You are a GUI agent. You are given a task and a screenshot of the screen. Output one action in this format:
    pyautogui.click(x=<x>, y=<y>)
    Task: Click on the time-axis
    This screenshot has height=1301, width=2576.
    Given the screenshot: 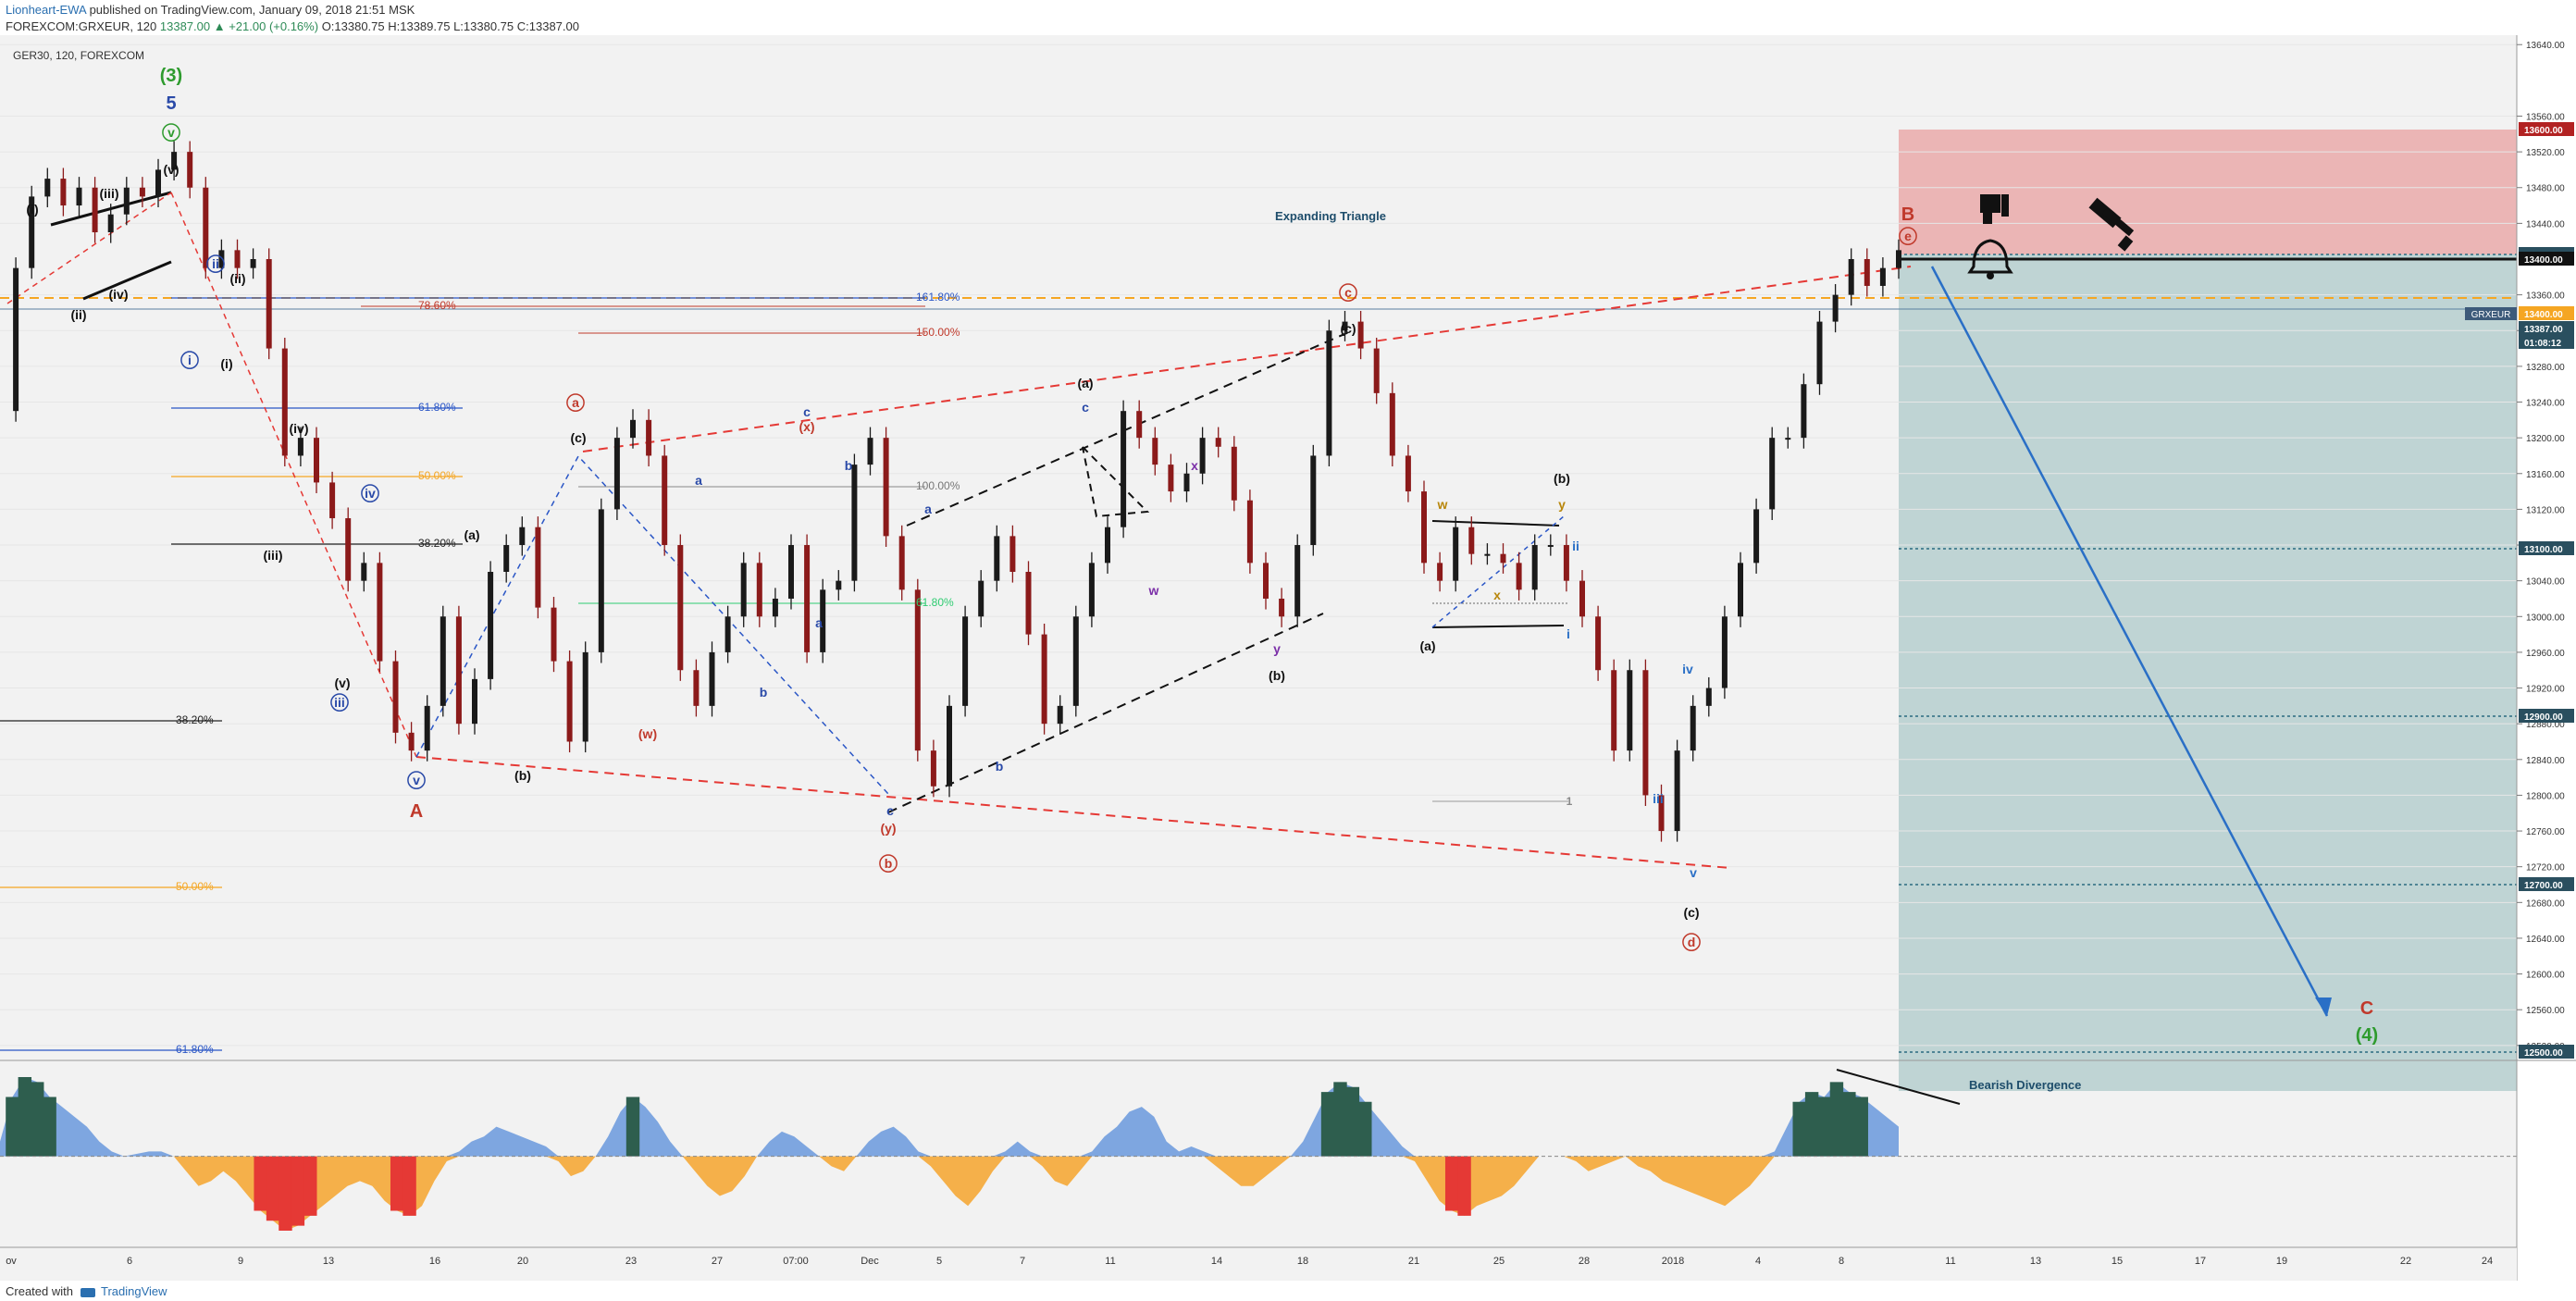 What is the action you would take?
    pyautogui.click(x=1259, y=1264)
    